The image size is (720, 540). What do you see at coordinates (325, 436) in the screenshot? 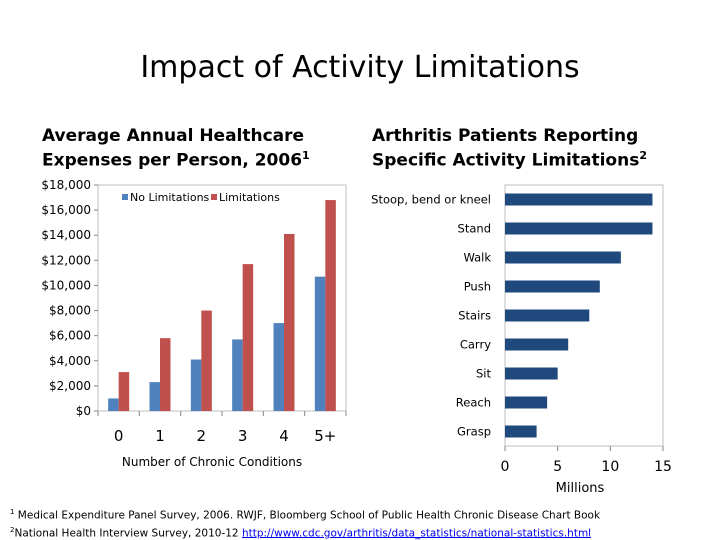
I see `expenses-x-tick-label: 5+` at bounding box center [325, 436].